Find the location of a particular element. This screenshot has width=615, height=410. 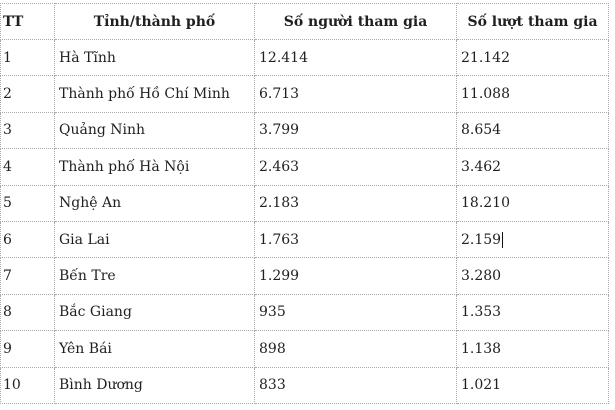

cell-province: Bến Tre is located at coordinates (154, 276).